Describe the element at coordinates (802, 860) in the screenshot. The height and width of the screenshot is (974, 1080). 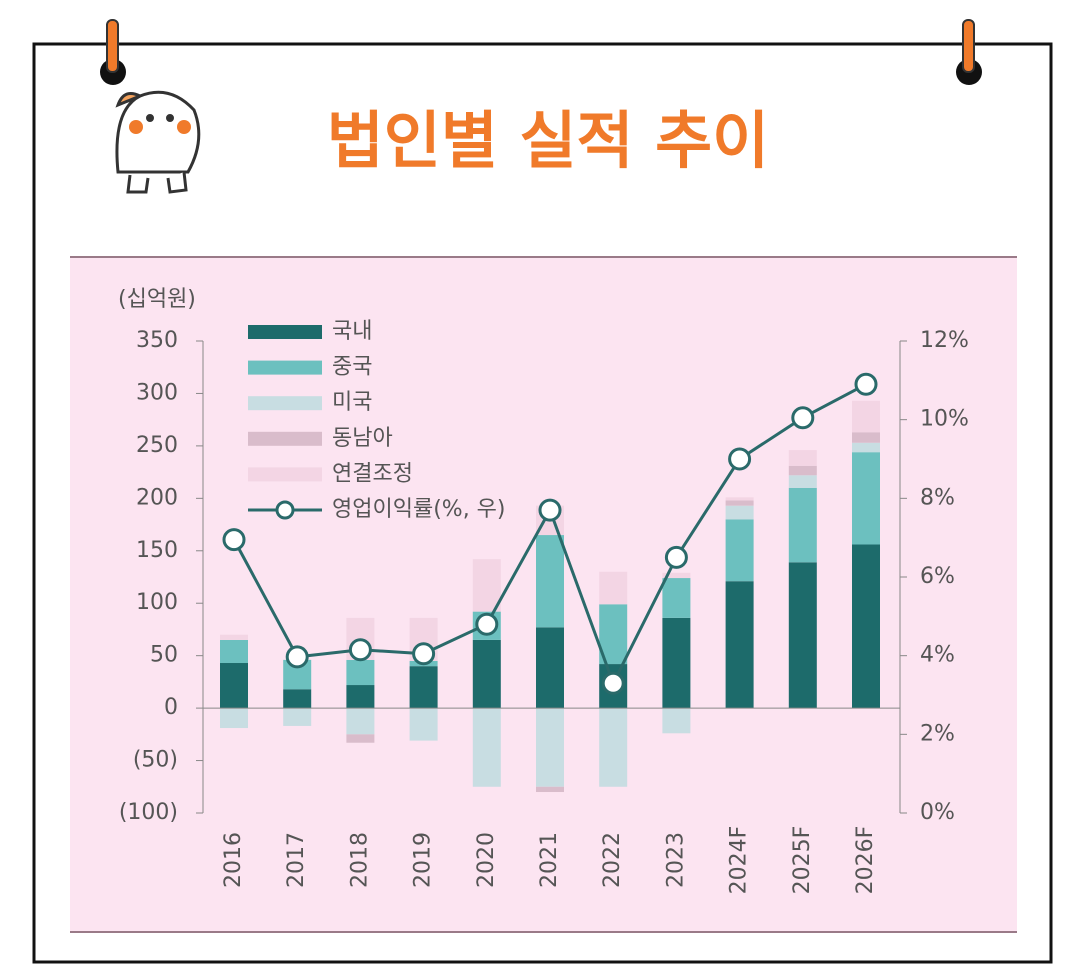
I see `x-tick-label: 2025F` at that location.